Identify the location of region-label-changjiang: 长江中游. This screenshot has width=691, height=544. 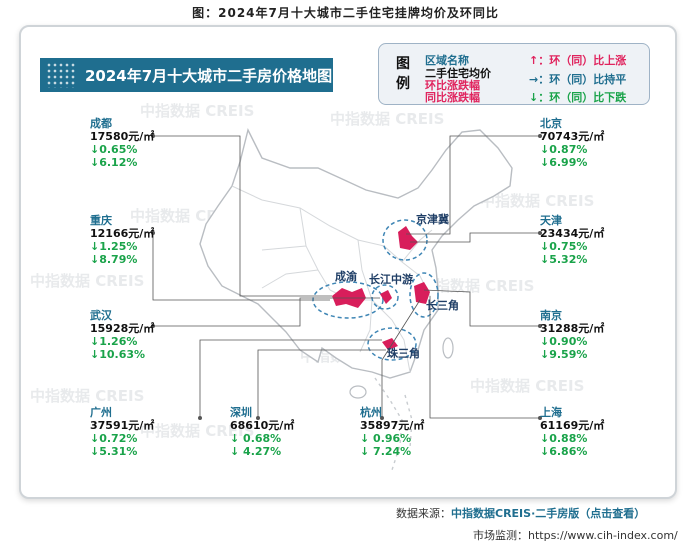
(391, 279).